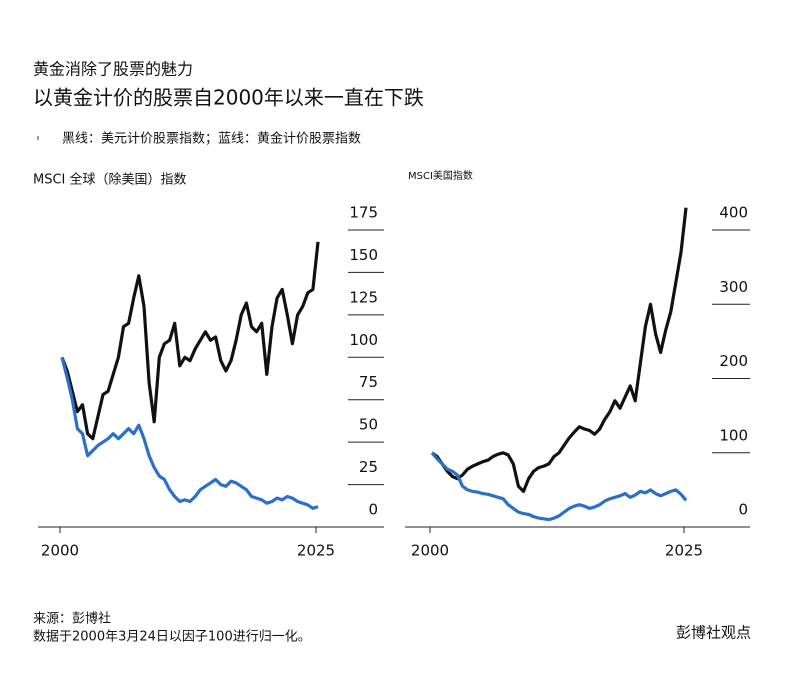 The width and height of the screenshot is (800, 689). What do you see at coordinates (363, 255) in the screenshot?
I see `y-tick-label: 150` at bounding box center [363, 255].